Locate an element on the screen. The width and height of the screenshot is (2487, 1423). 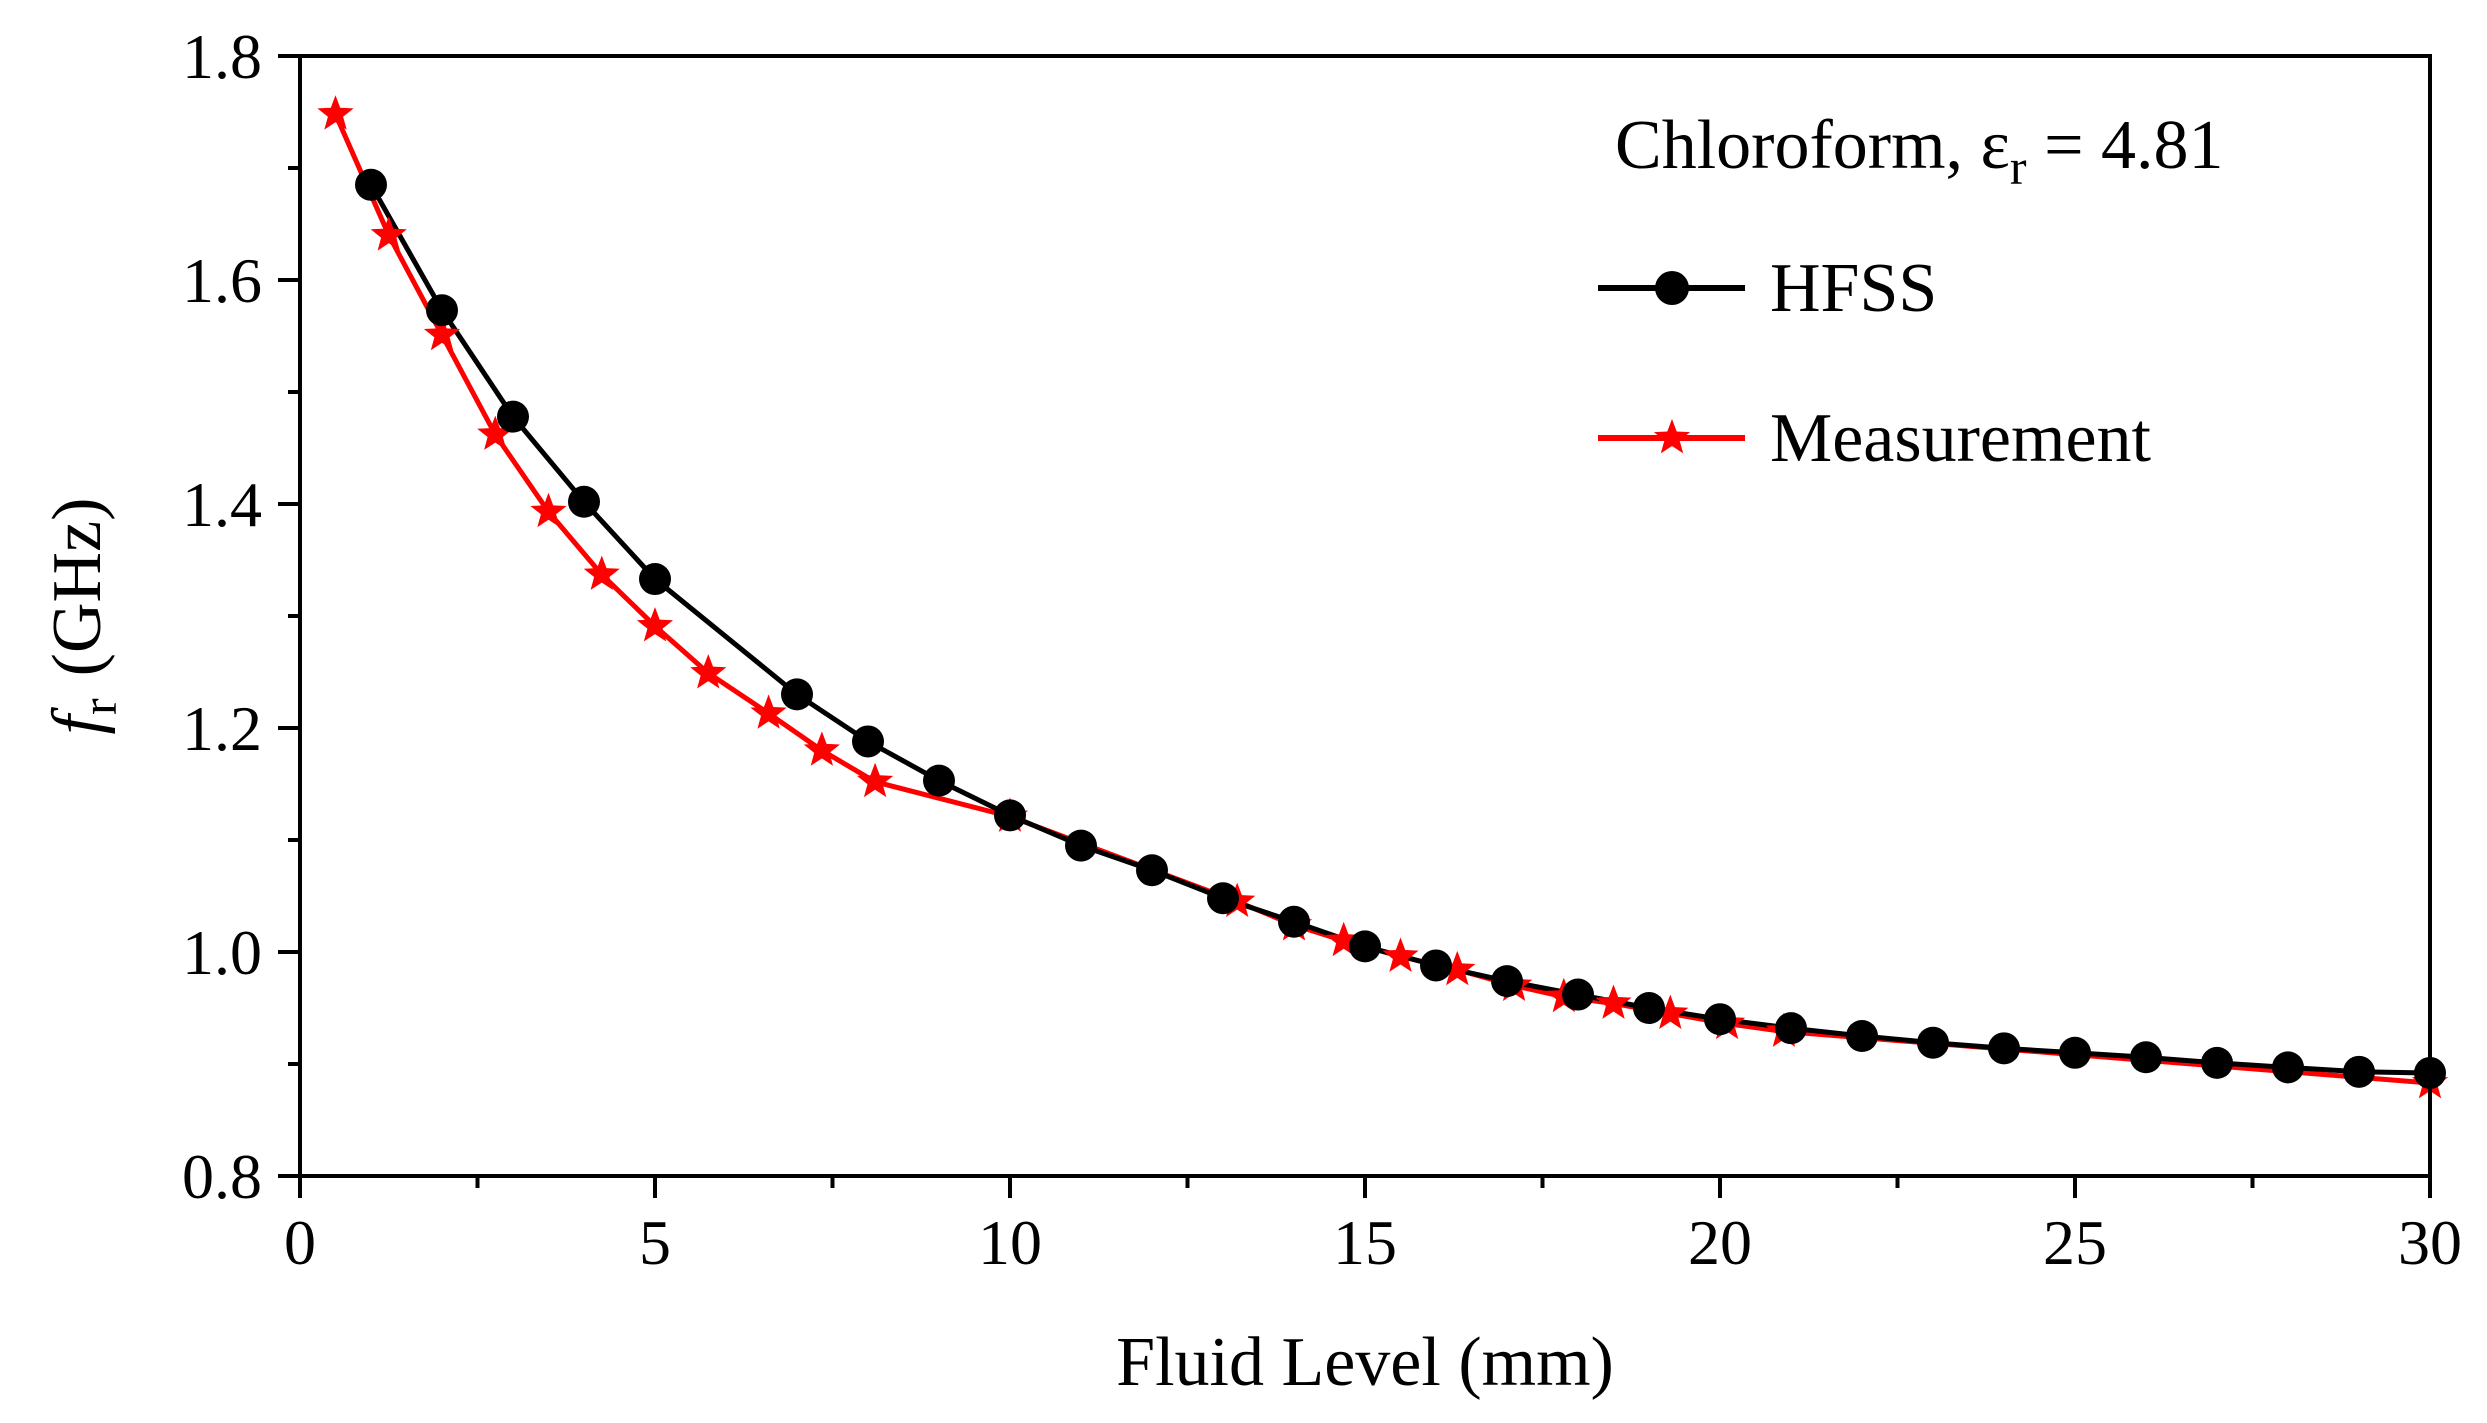
x-tick-label: 10 is located at coordinates (1010, 1242).